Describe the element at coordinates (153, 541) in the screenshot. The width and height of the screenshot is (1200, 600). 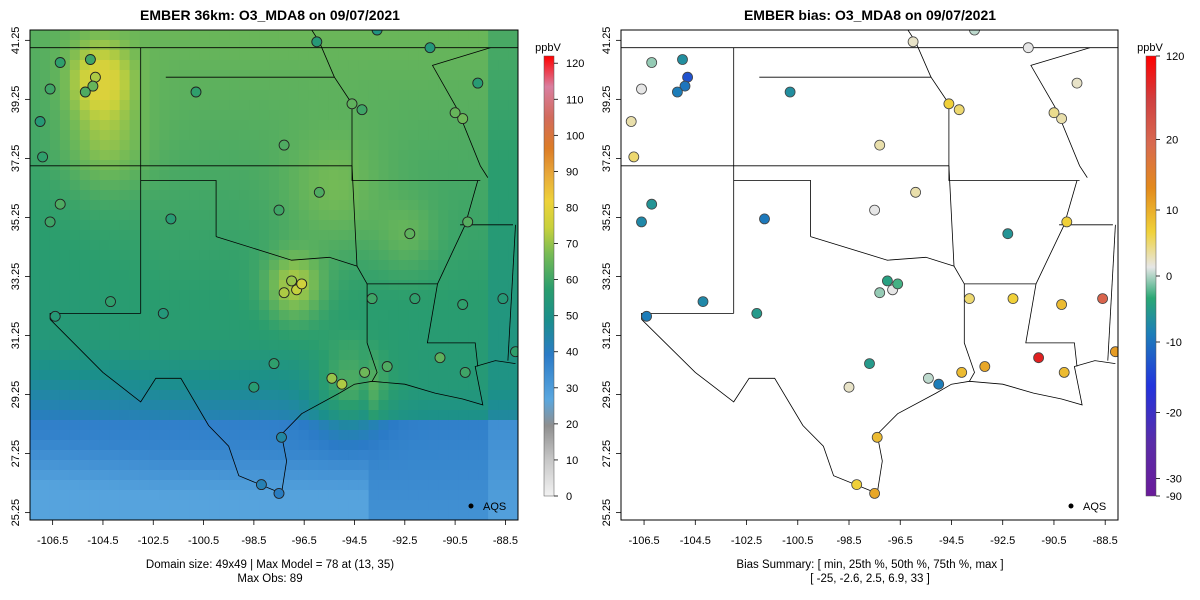
I see `x-tick-label: -102.5` at that location.